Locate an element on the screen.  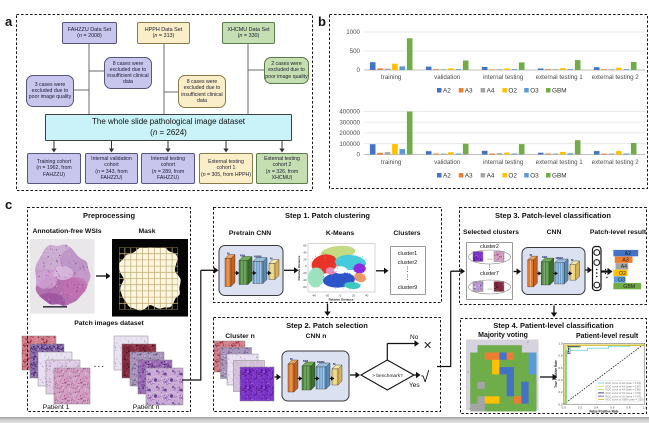
svg-text: True Positive Rate is located at coordinates (556, 374).